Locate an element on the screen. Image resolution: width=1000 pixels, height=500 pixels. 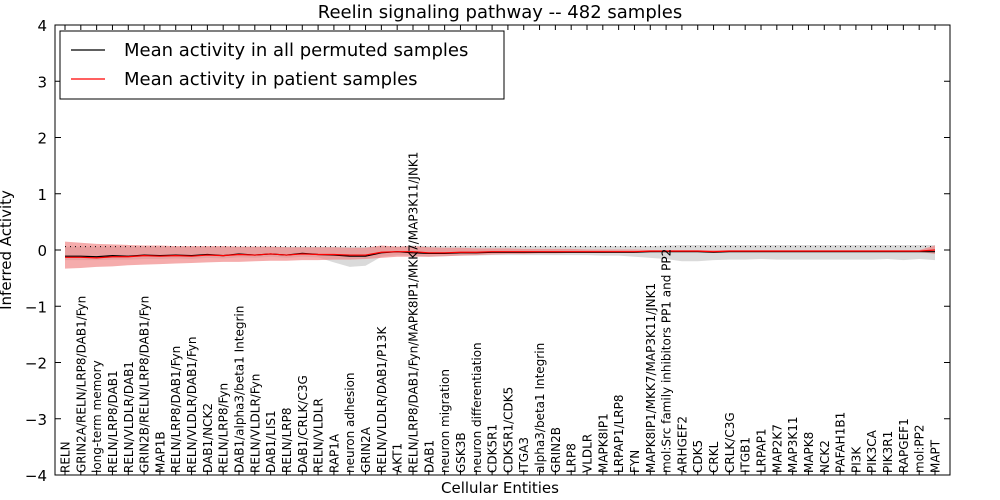
legend-label-permuted: Mean activity in all permuted samples is located at coordinates (296, 50).